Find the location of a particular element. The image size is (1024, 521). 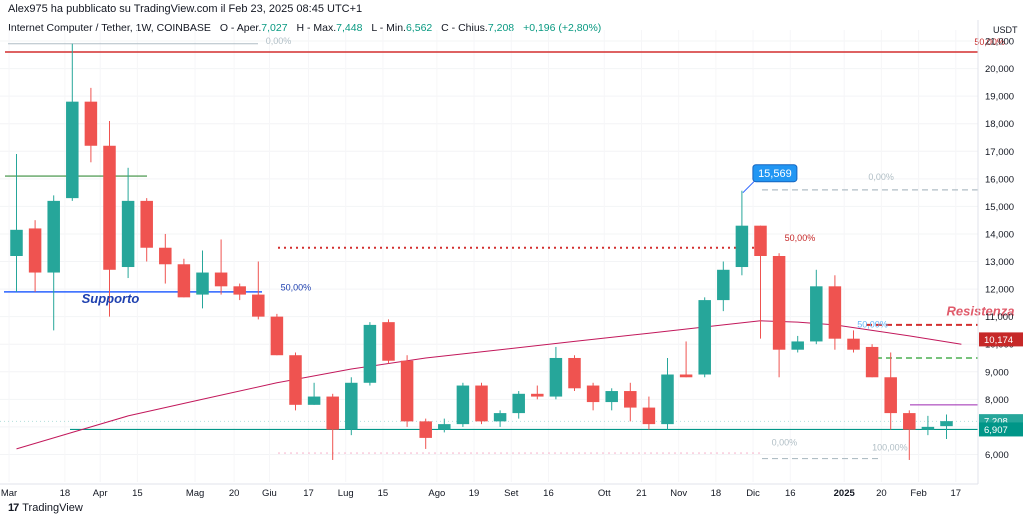

y-tick-label: 11,000 is located at coordinates (999, 317).